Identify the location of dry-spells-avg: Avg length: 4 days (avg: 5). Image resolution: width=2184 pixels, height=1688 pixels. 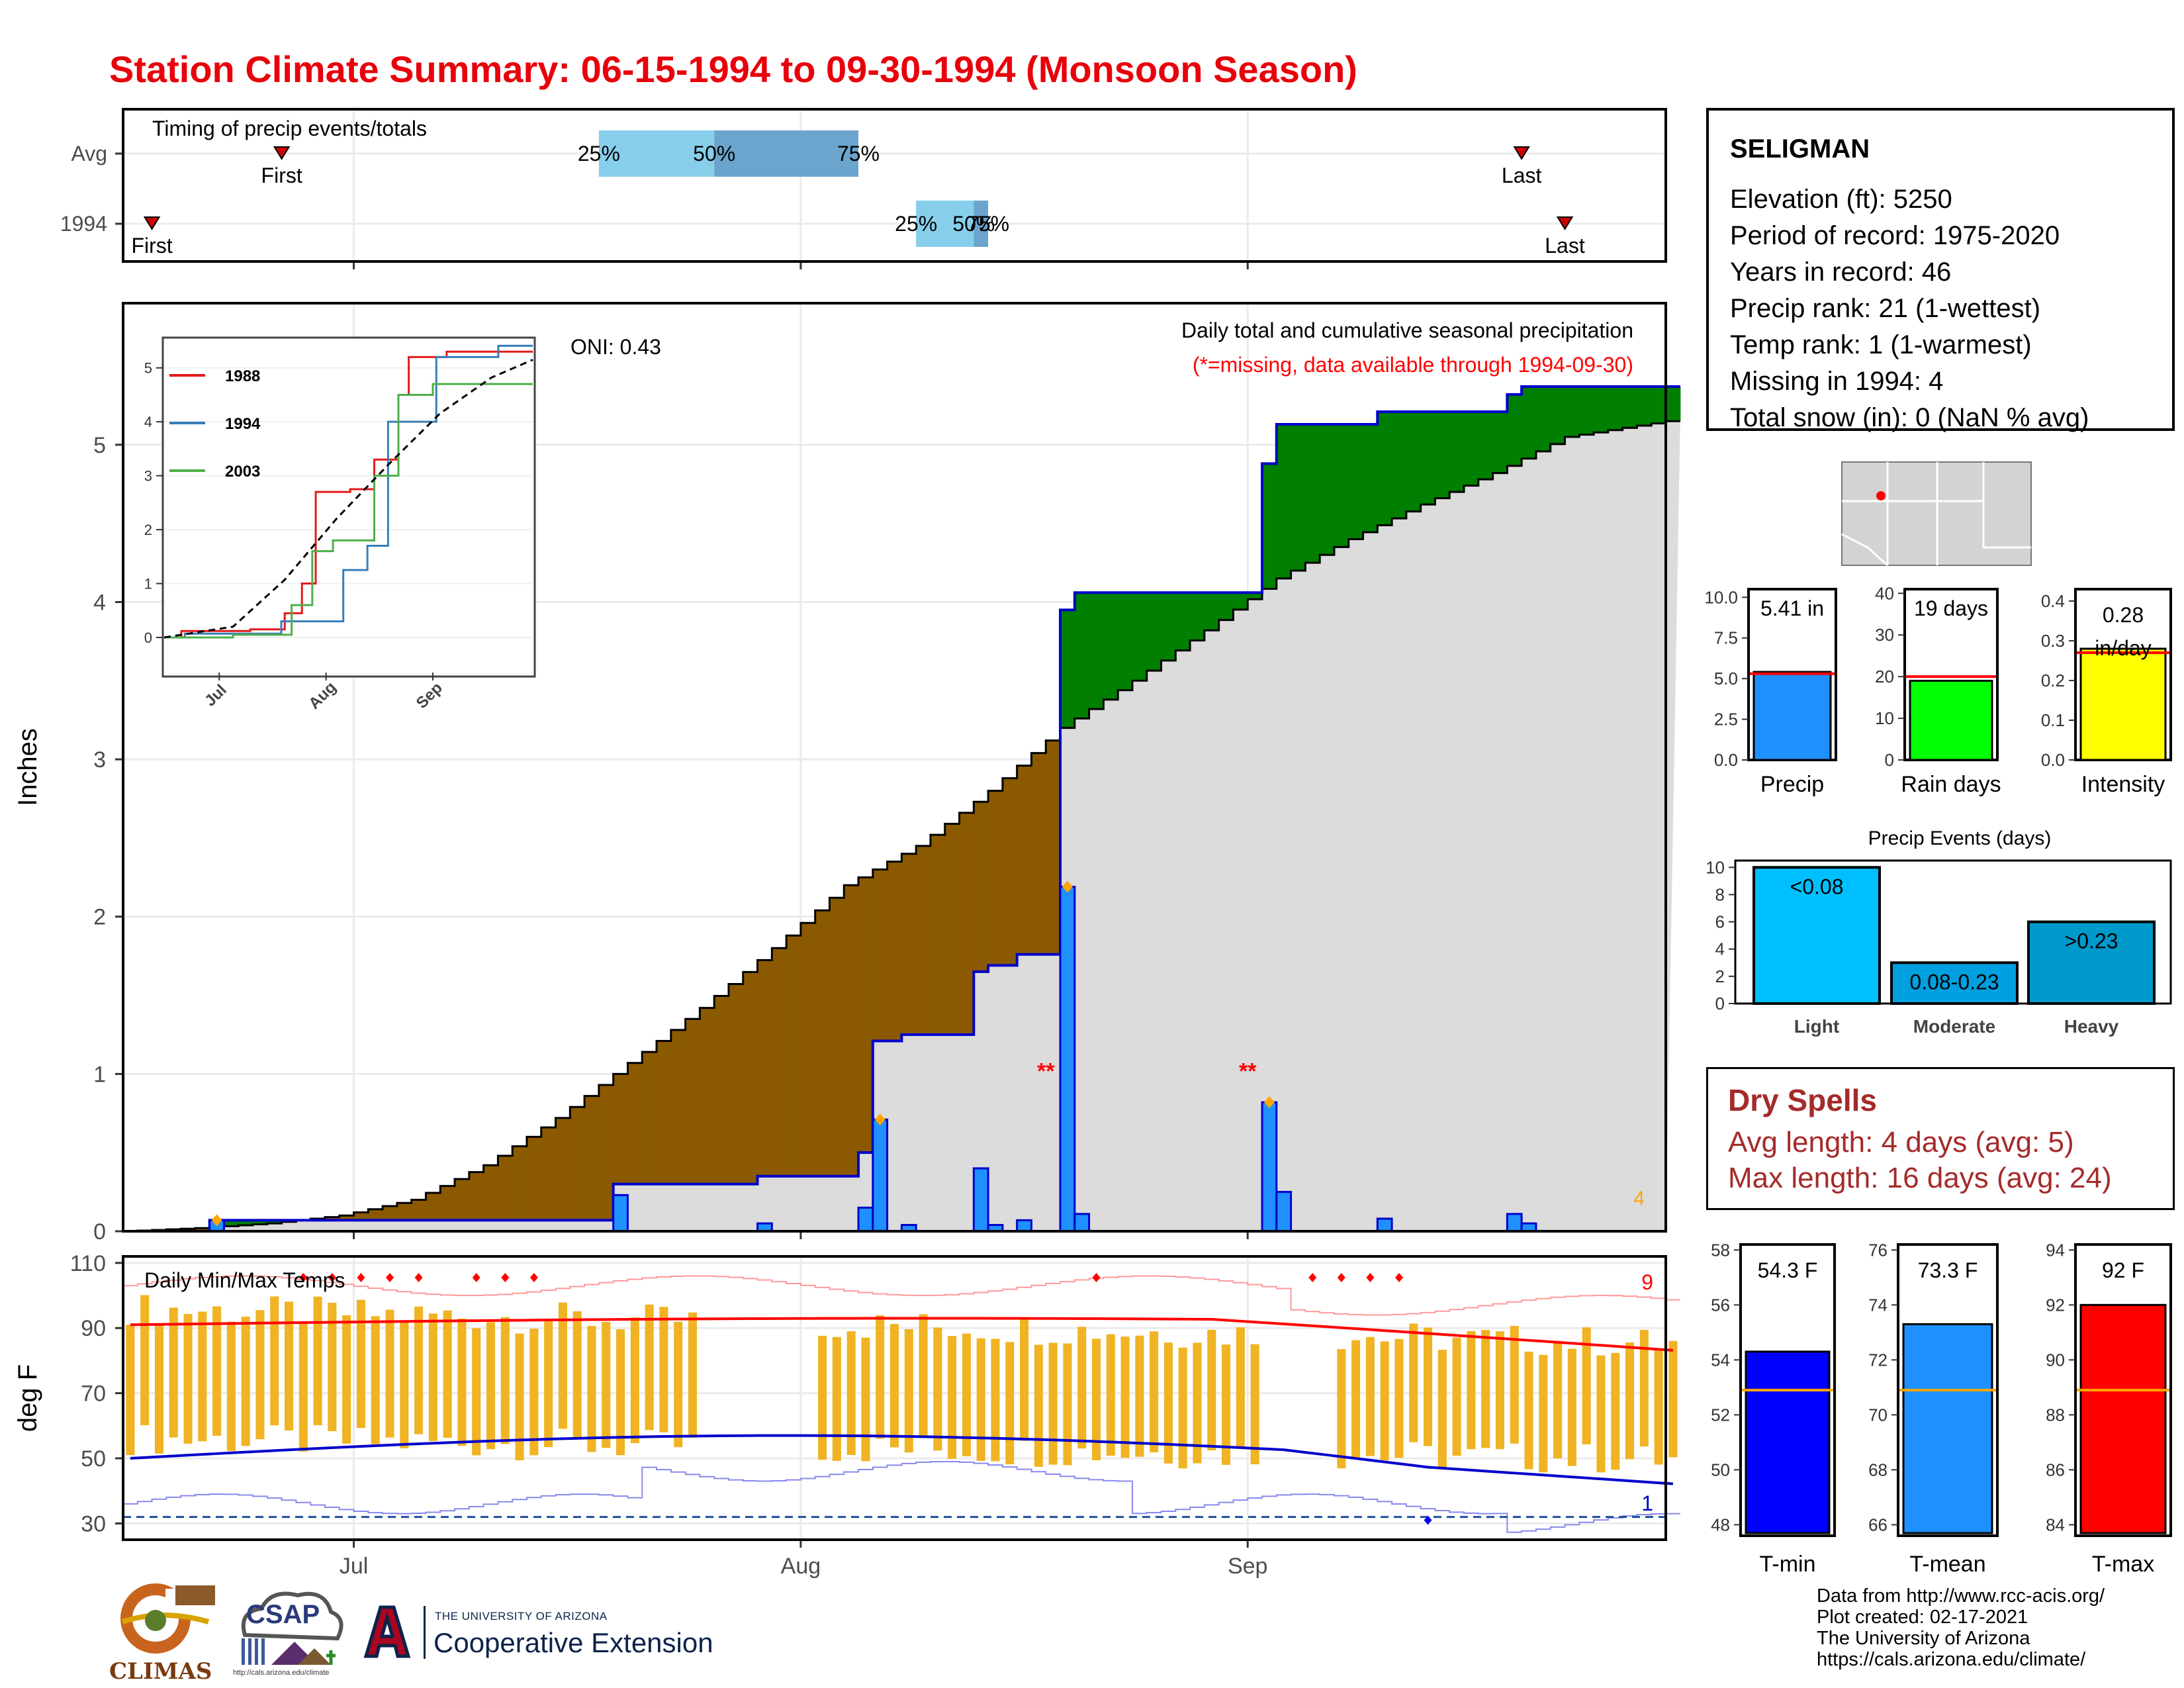
(1901, 1142).